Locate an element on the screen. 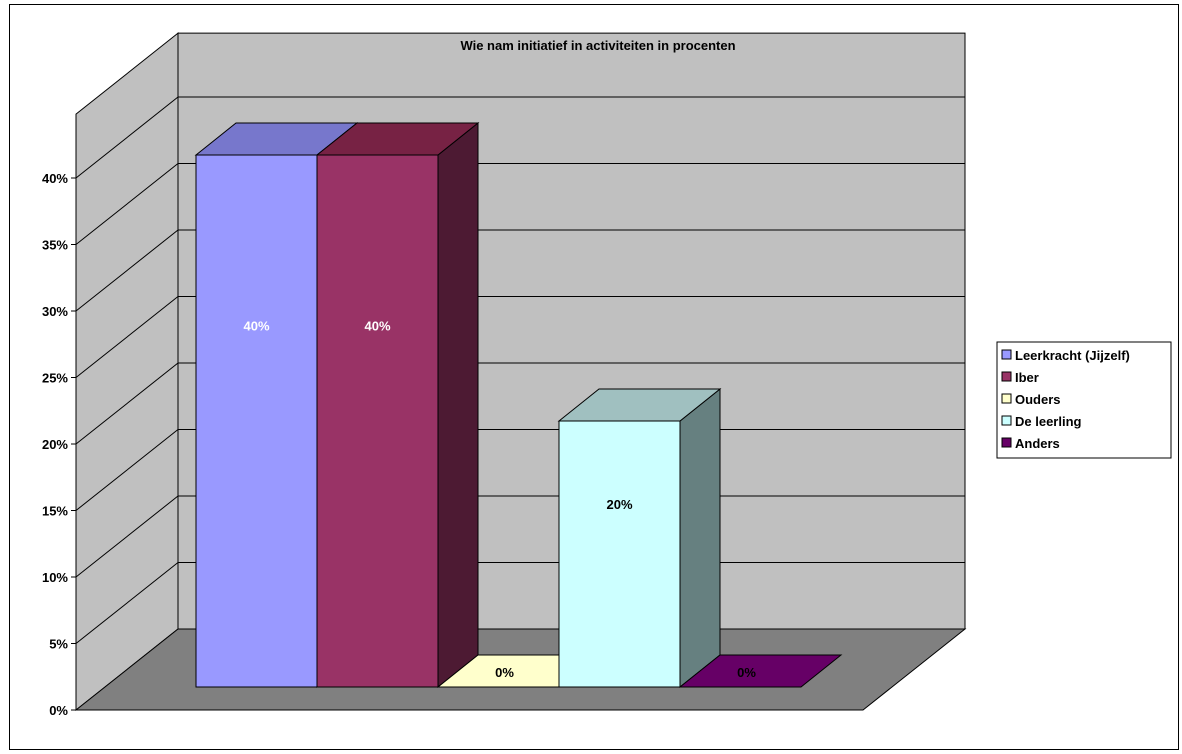 This screenshot has height=754, width=1182. legend-label: De leerling is located at coordinates (1048, 421).